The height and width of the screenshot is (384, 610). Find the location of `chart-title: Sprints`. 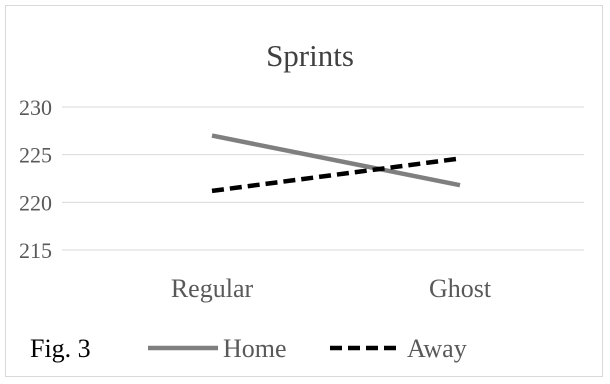

chart-title: Sprints is located at coordinates (310, 55).